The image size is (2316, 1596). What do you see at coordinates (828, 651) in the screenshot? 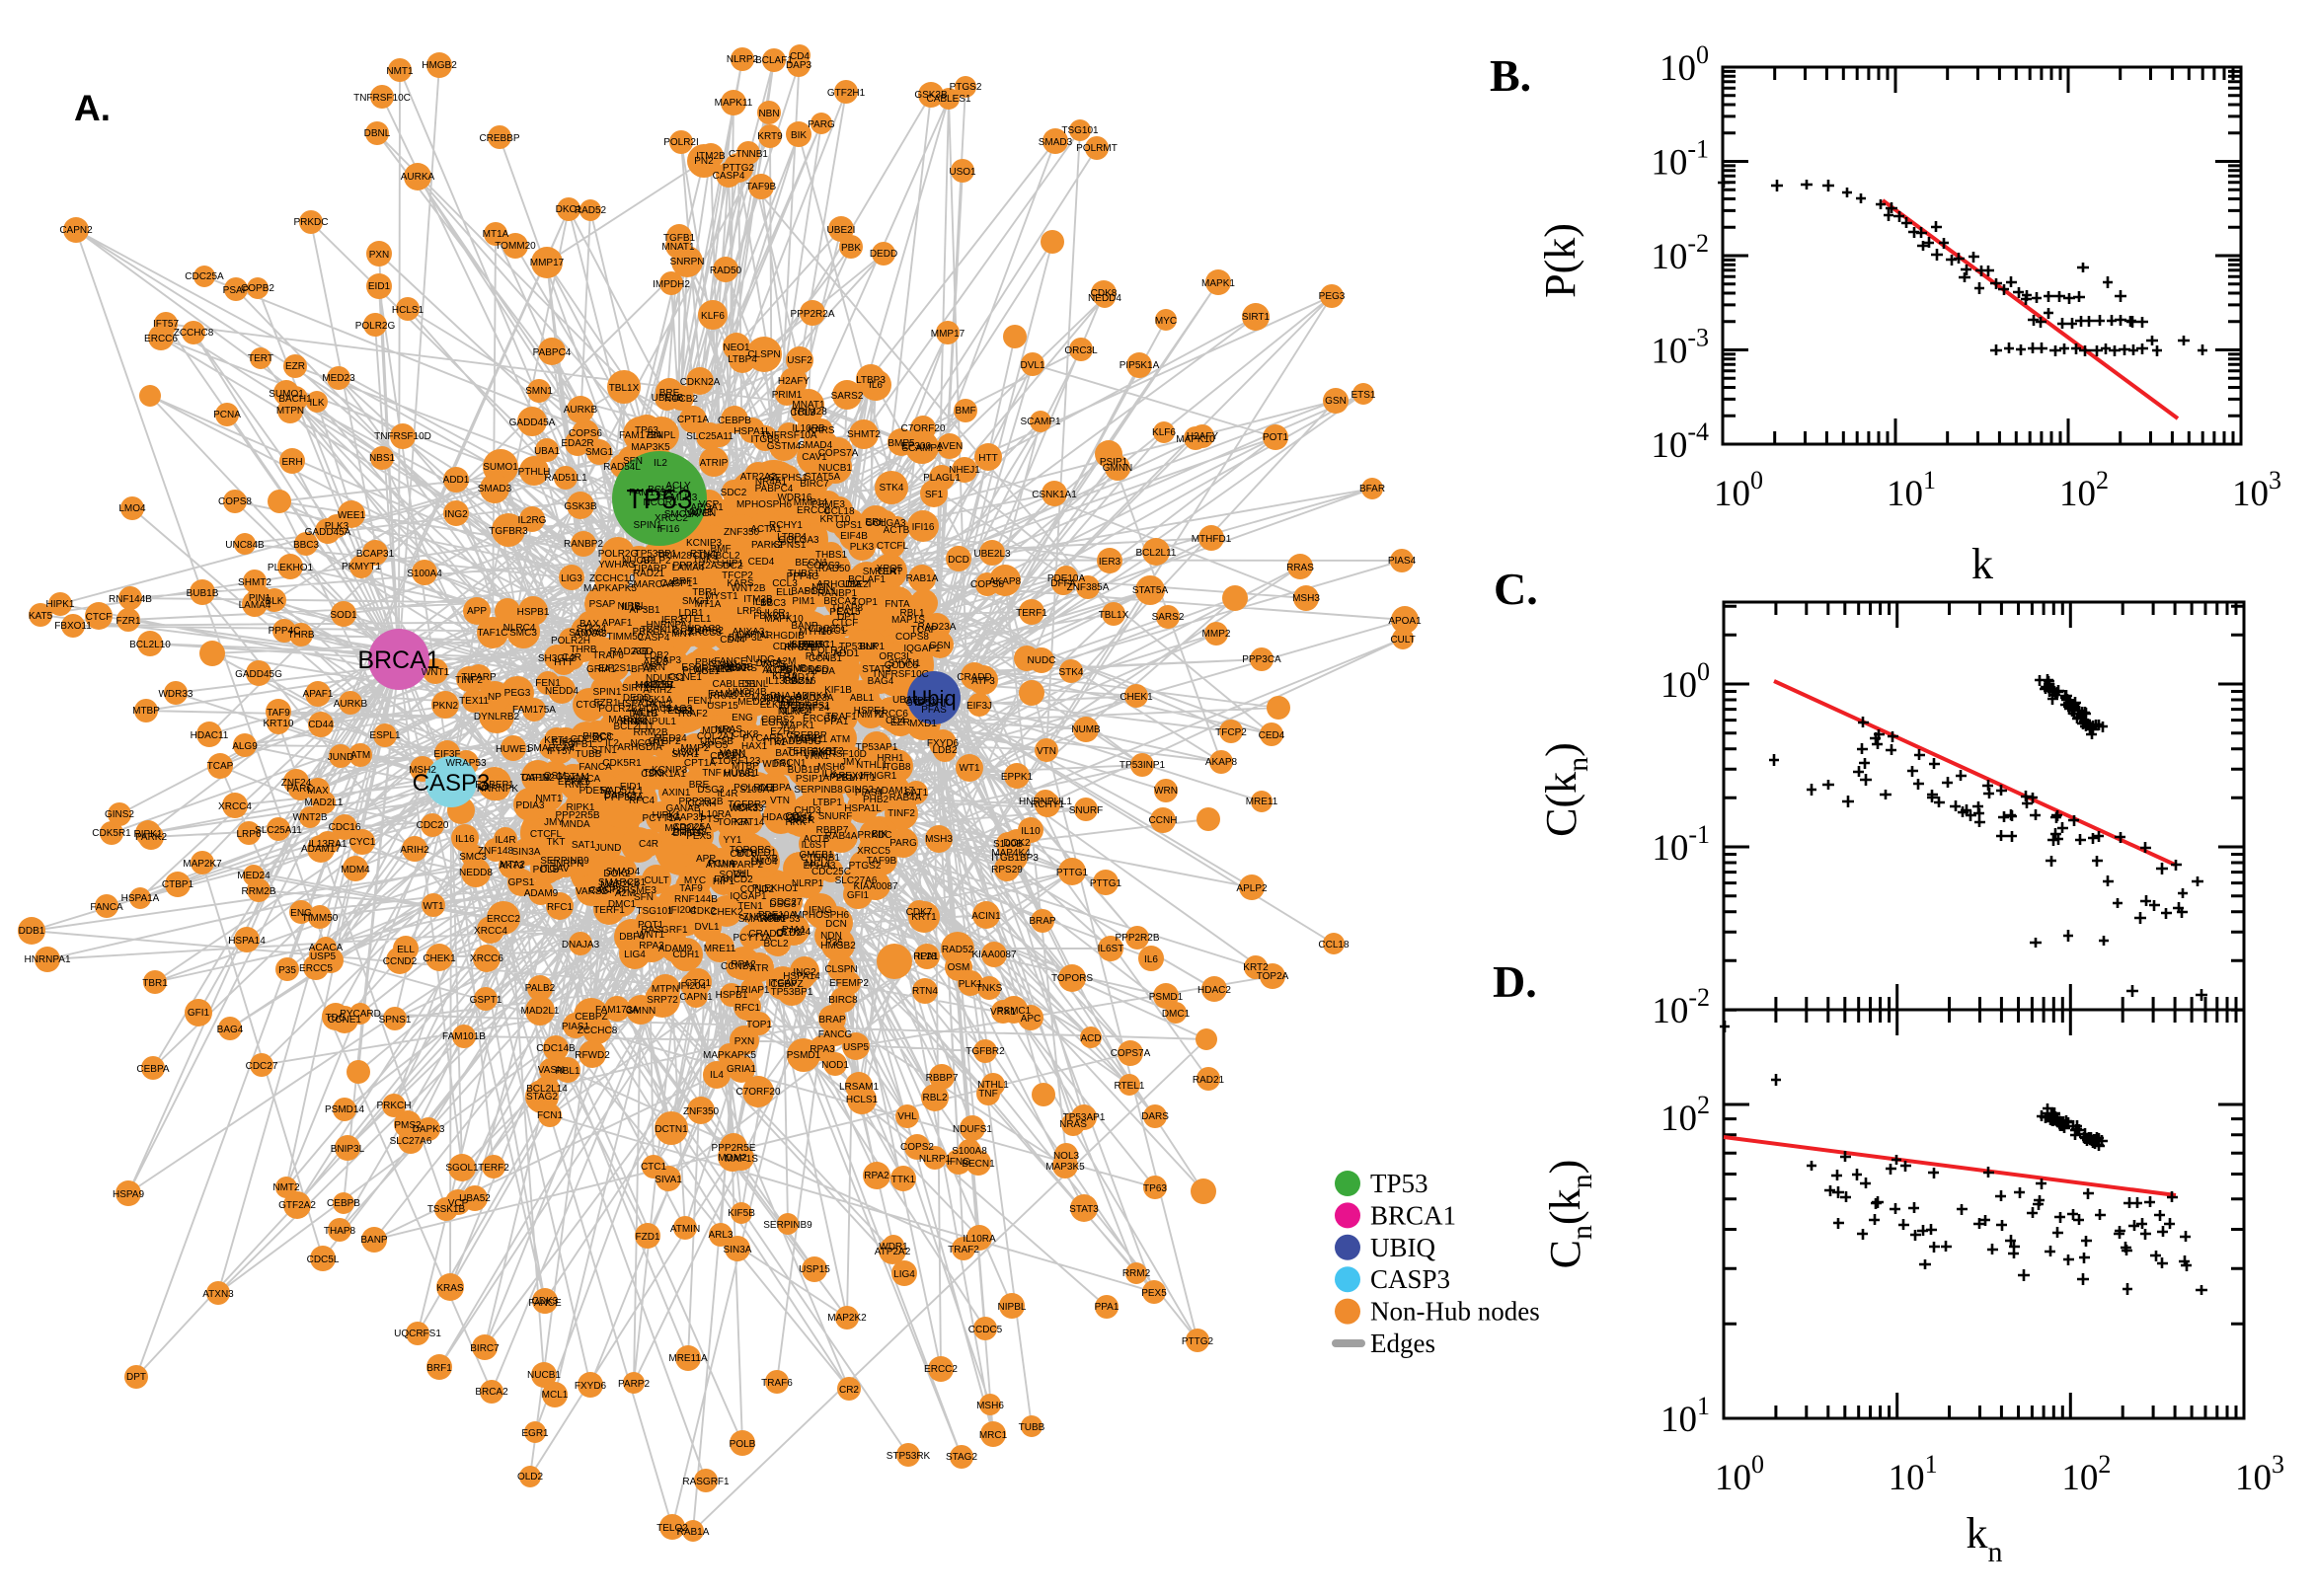
I see `svg-text: POLR2I` at bounding box center [828, 651].